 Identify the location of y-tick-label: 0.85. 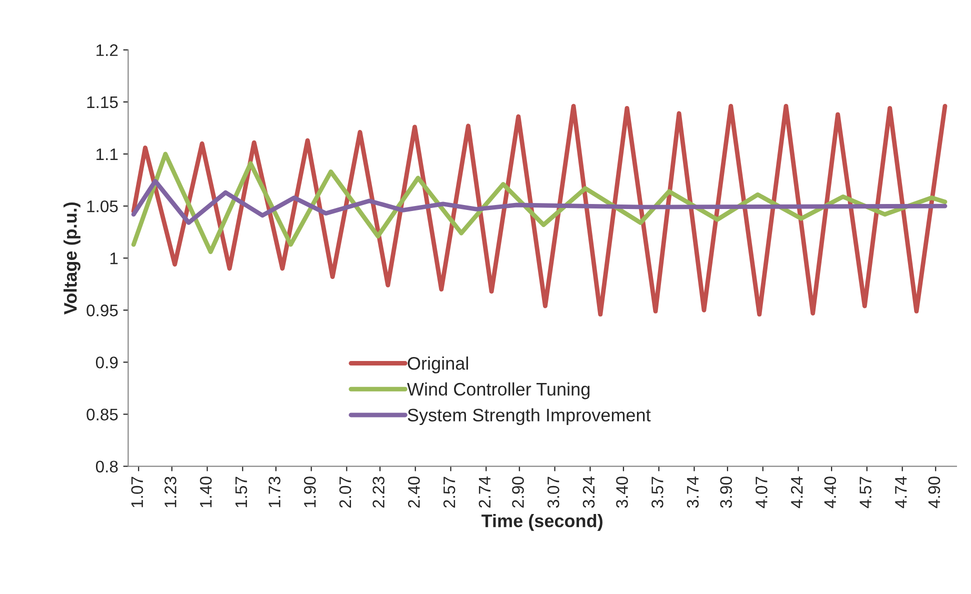
(102, 414).